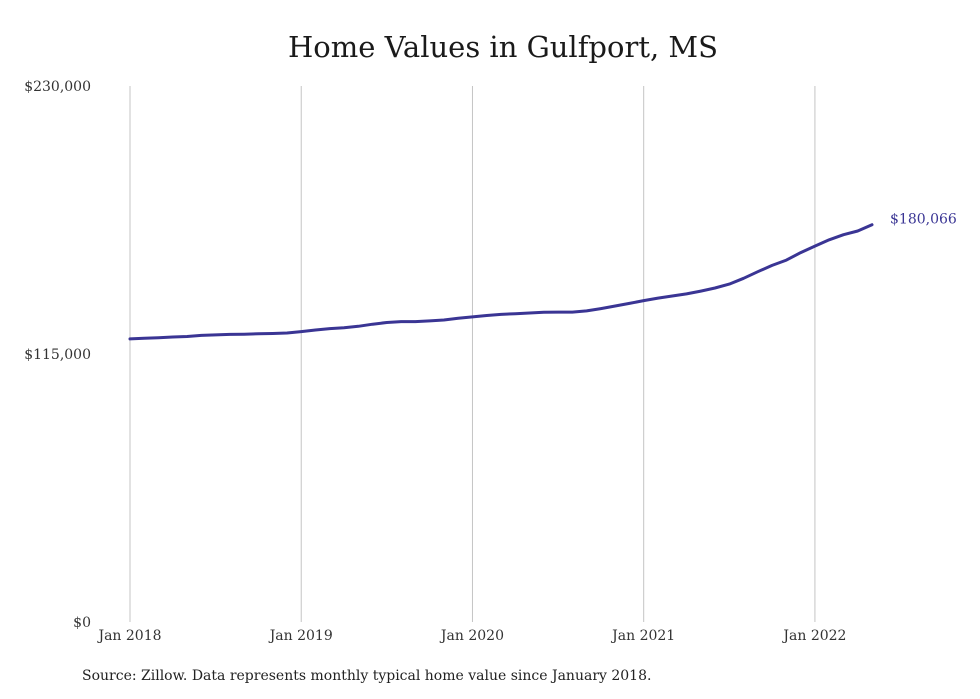 Image resolution: width=980 pixels, height=699 pixels. Describe the element at coordinates (503, 47) in the screenshot. I see `chart-title: Home Values in Gulfport, MS` at that location.